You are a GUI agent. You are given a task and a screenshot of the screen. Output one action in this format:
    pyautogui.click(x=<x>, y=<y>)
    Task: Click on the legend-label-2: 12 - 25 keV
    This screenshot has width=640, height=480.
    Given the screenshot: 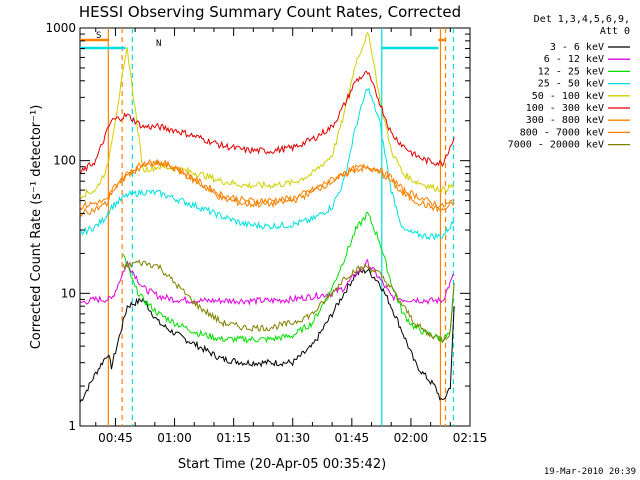 What is the action you would take?
    pyautogui.click(x=571, y=71)
    